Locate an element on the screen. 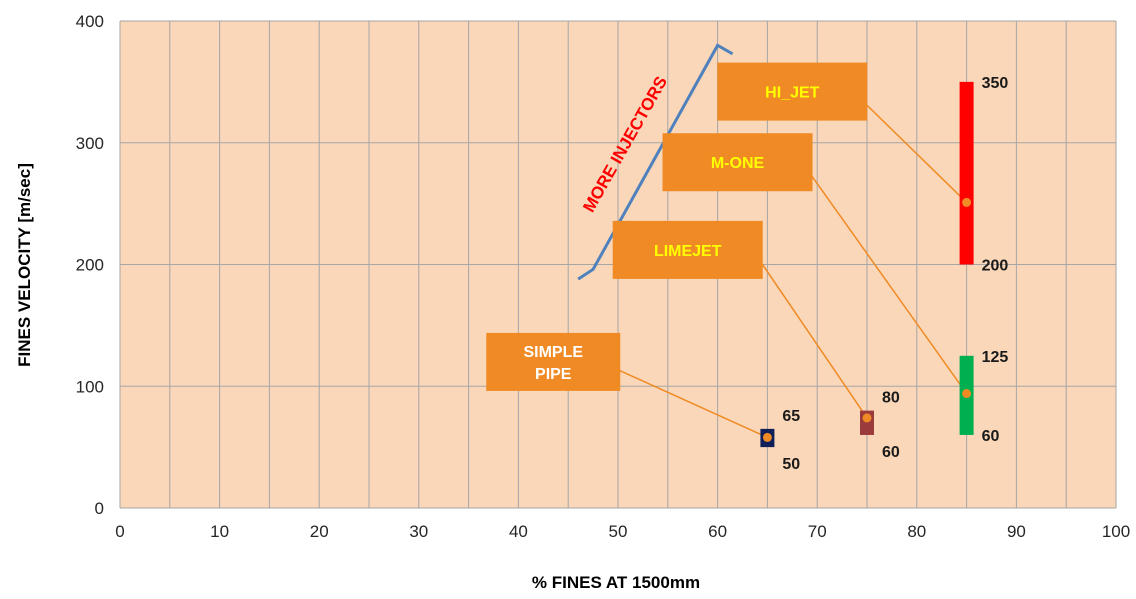 This screenshot has width=1136, height=599. range-low-label: 50 is located at coordinates (791, 464).